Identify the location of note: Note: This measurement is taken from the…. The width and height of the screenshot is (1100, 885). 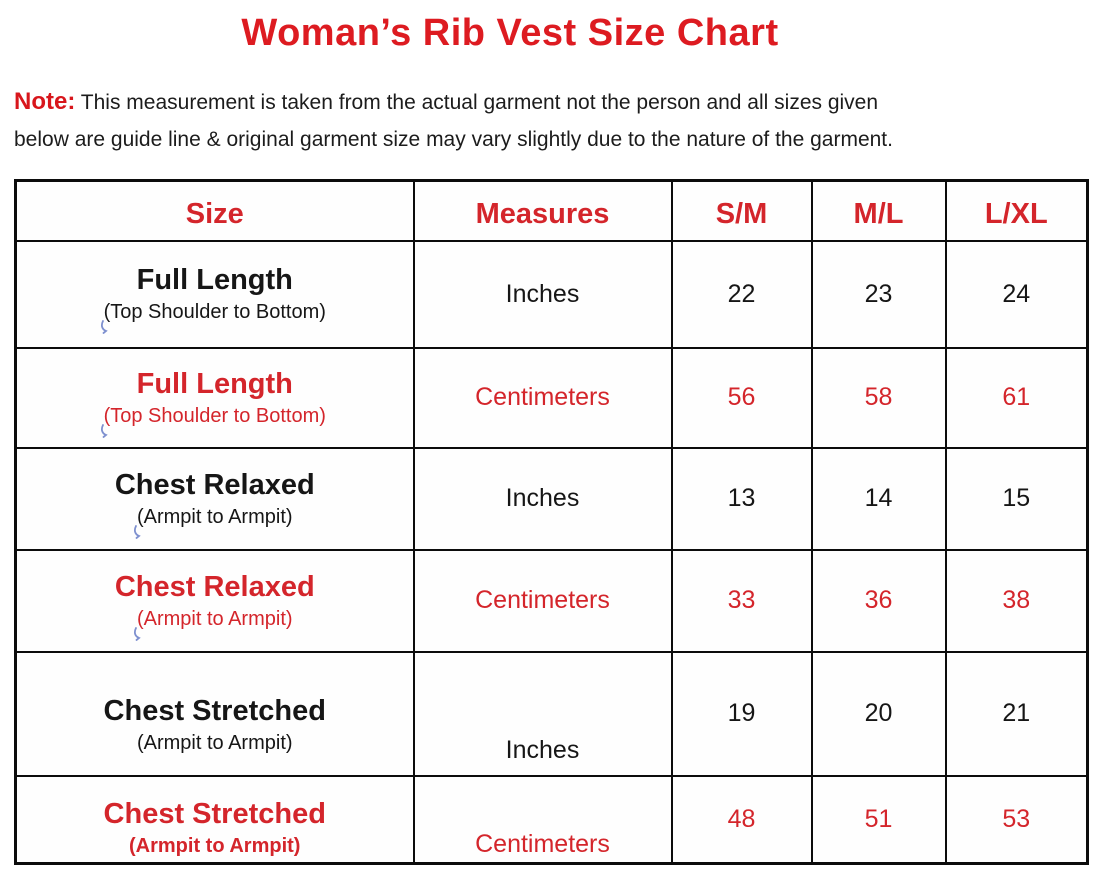
(509, 120).